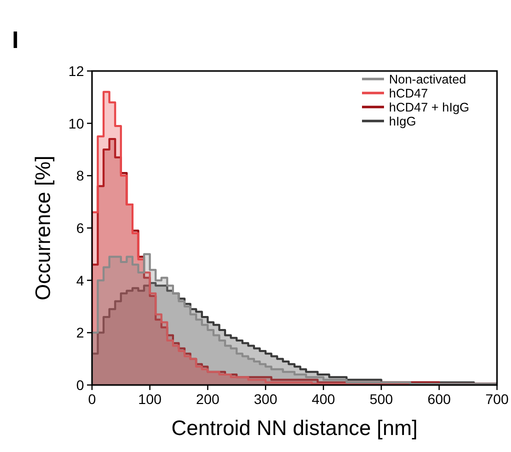 The height and width of the screenshot is (452, 511). I want to click on legend-label: hCD47 + hIgG, so click(429, 107).